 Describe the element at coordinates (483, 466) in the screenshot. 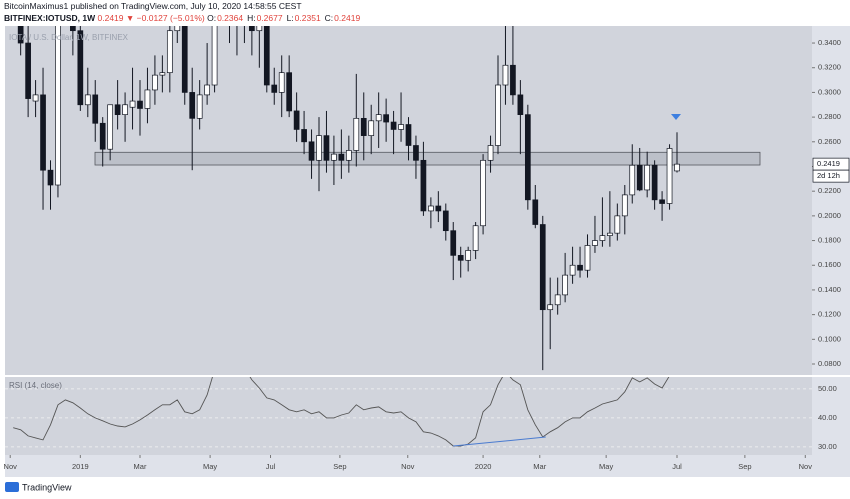

I see `x-tick-label: 2020` at that location.